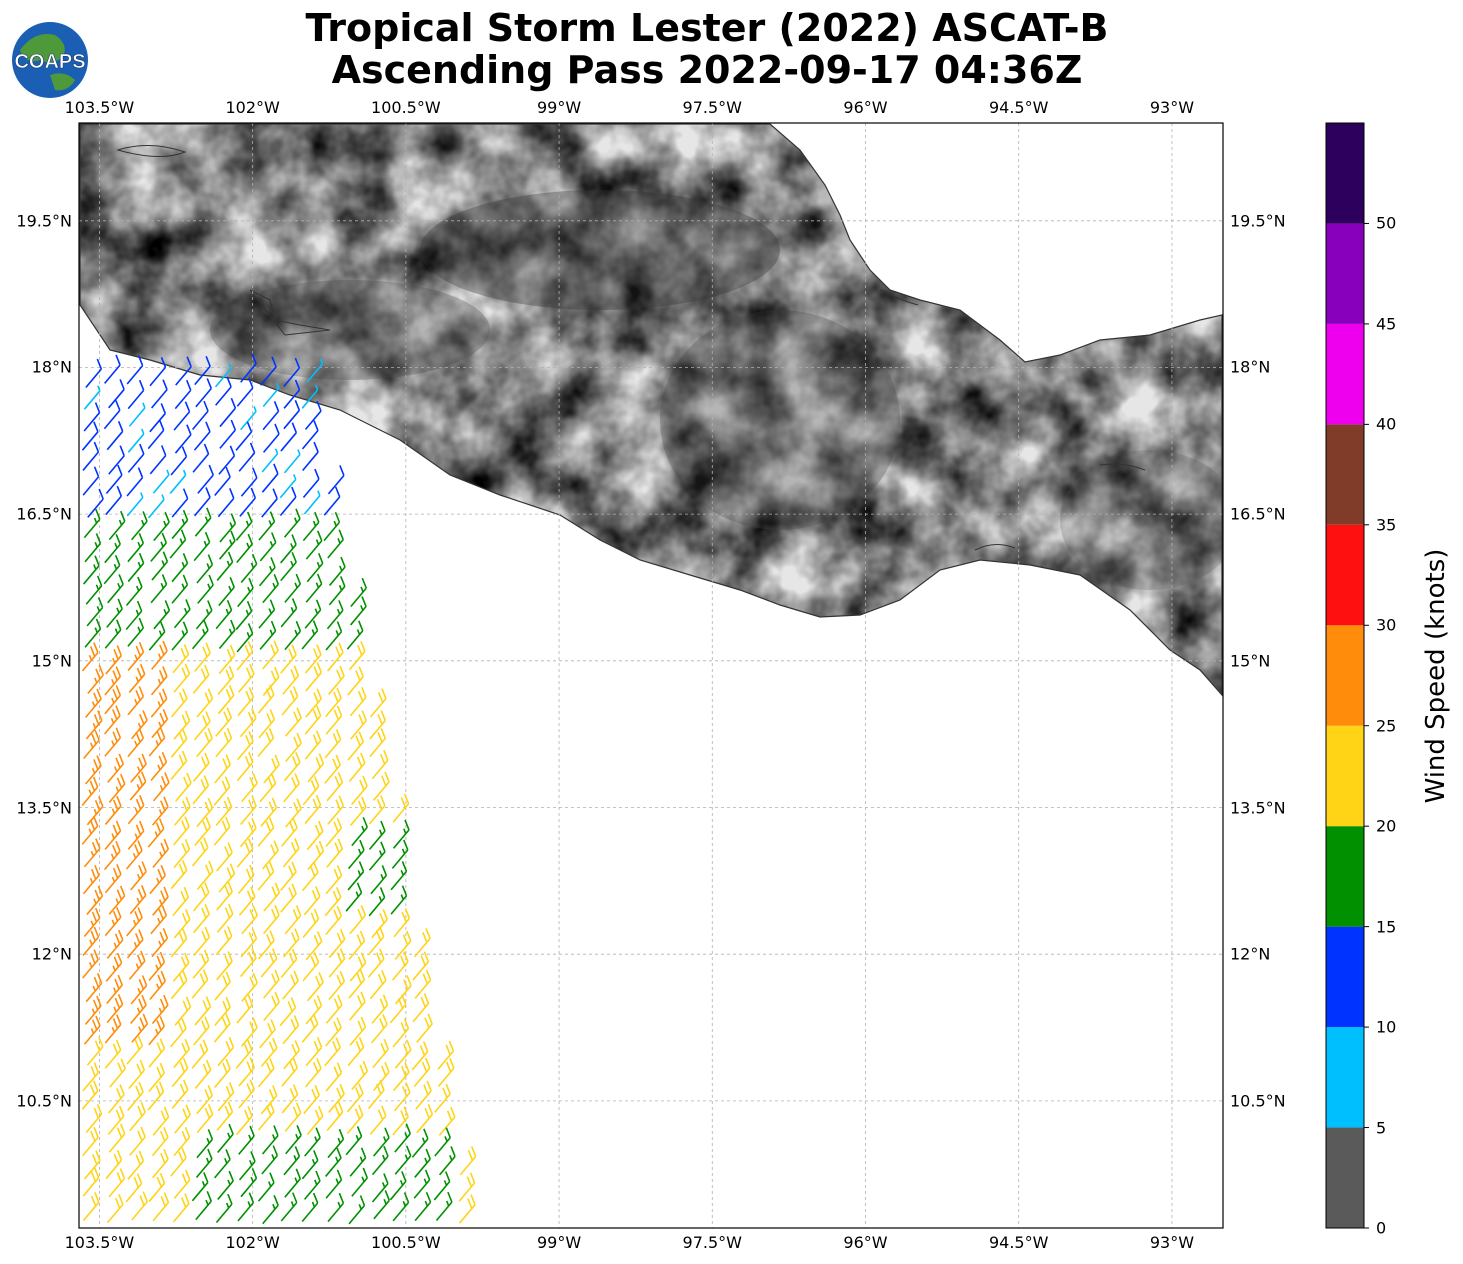  What do you see at coordinates (51, 954) in the screenshot?
I see `lat-tick-label-left: 12°N` at bounding box center [51, 954].